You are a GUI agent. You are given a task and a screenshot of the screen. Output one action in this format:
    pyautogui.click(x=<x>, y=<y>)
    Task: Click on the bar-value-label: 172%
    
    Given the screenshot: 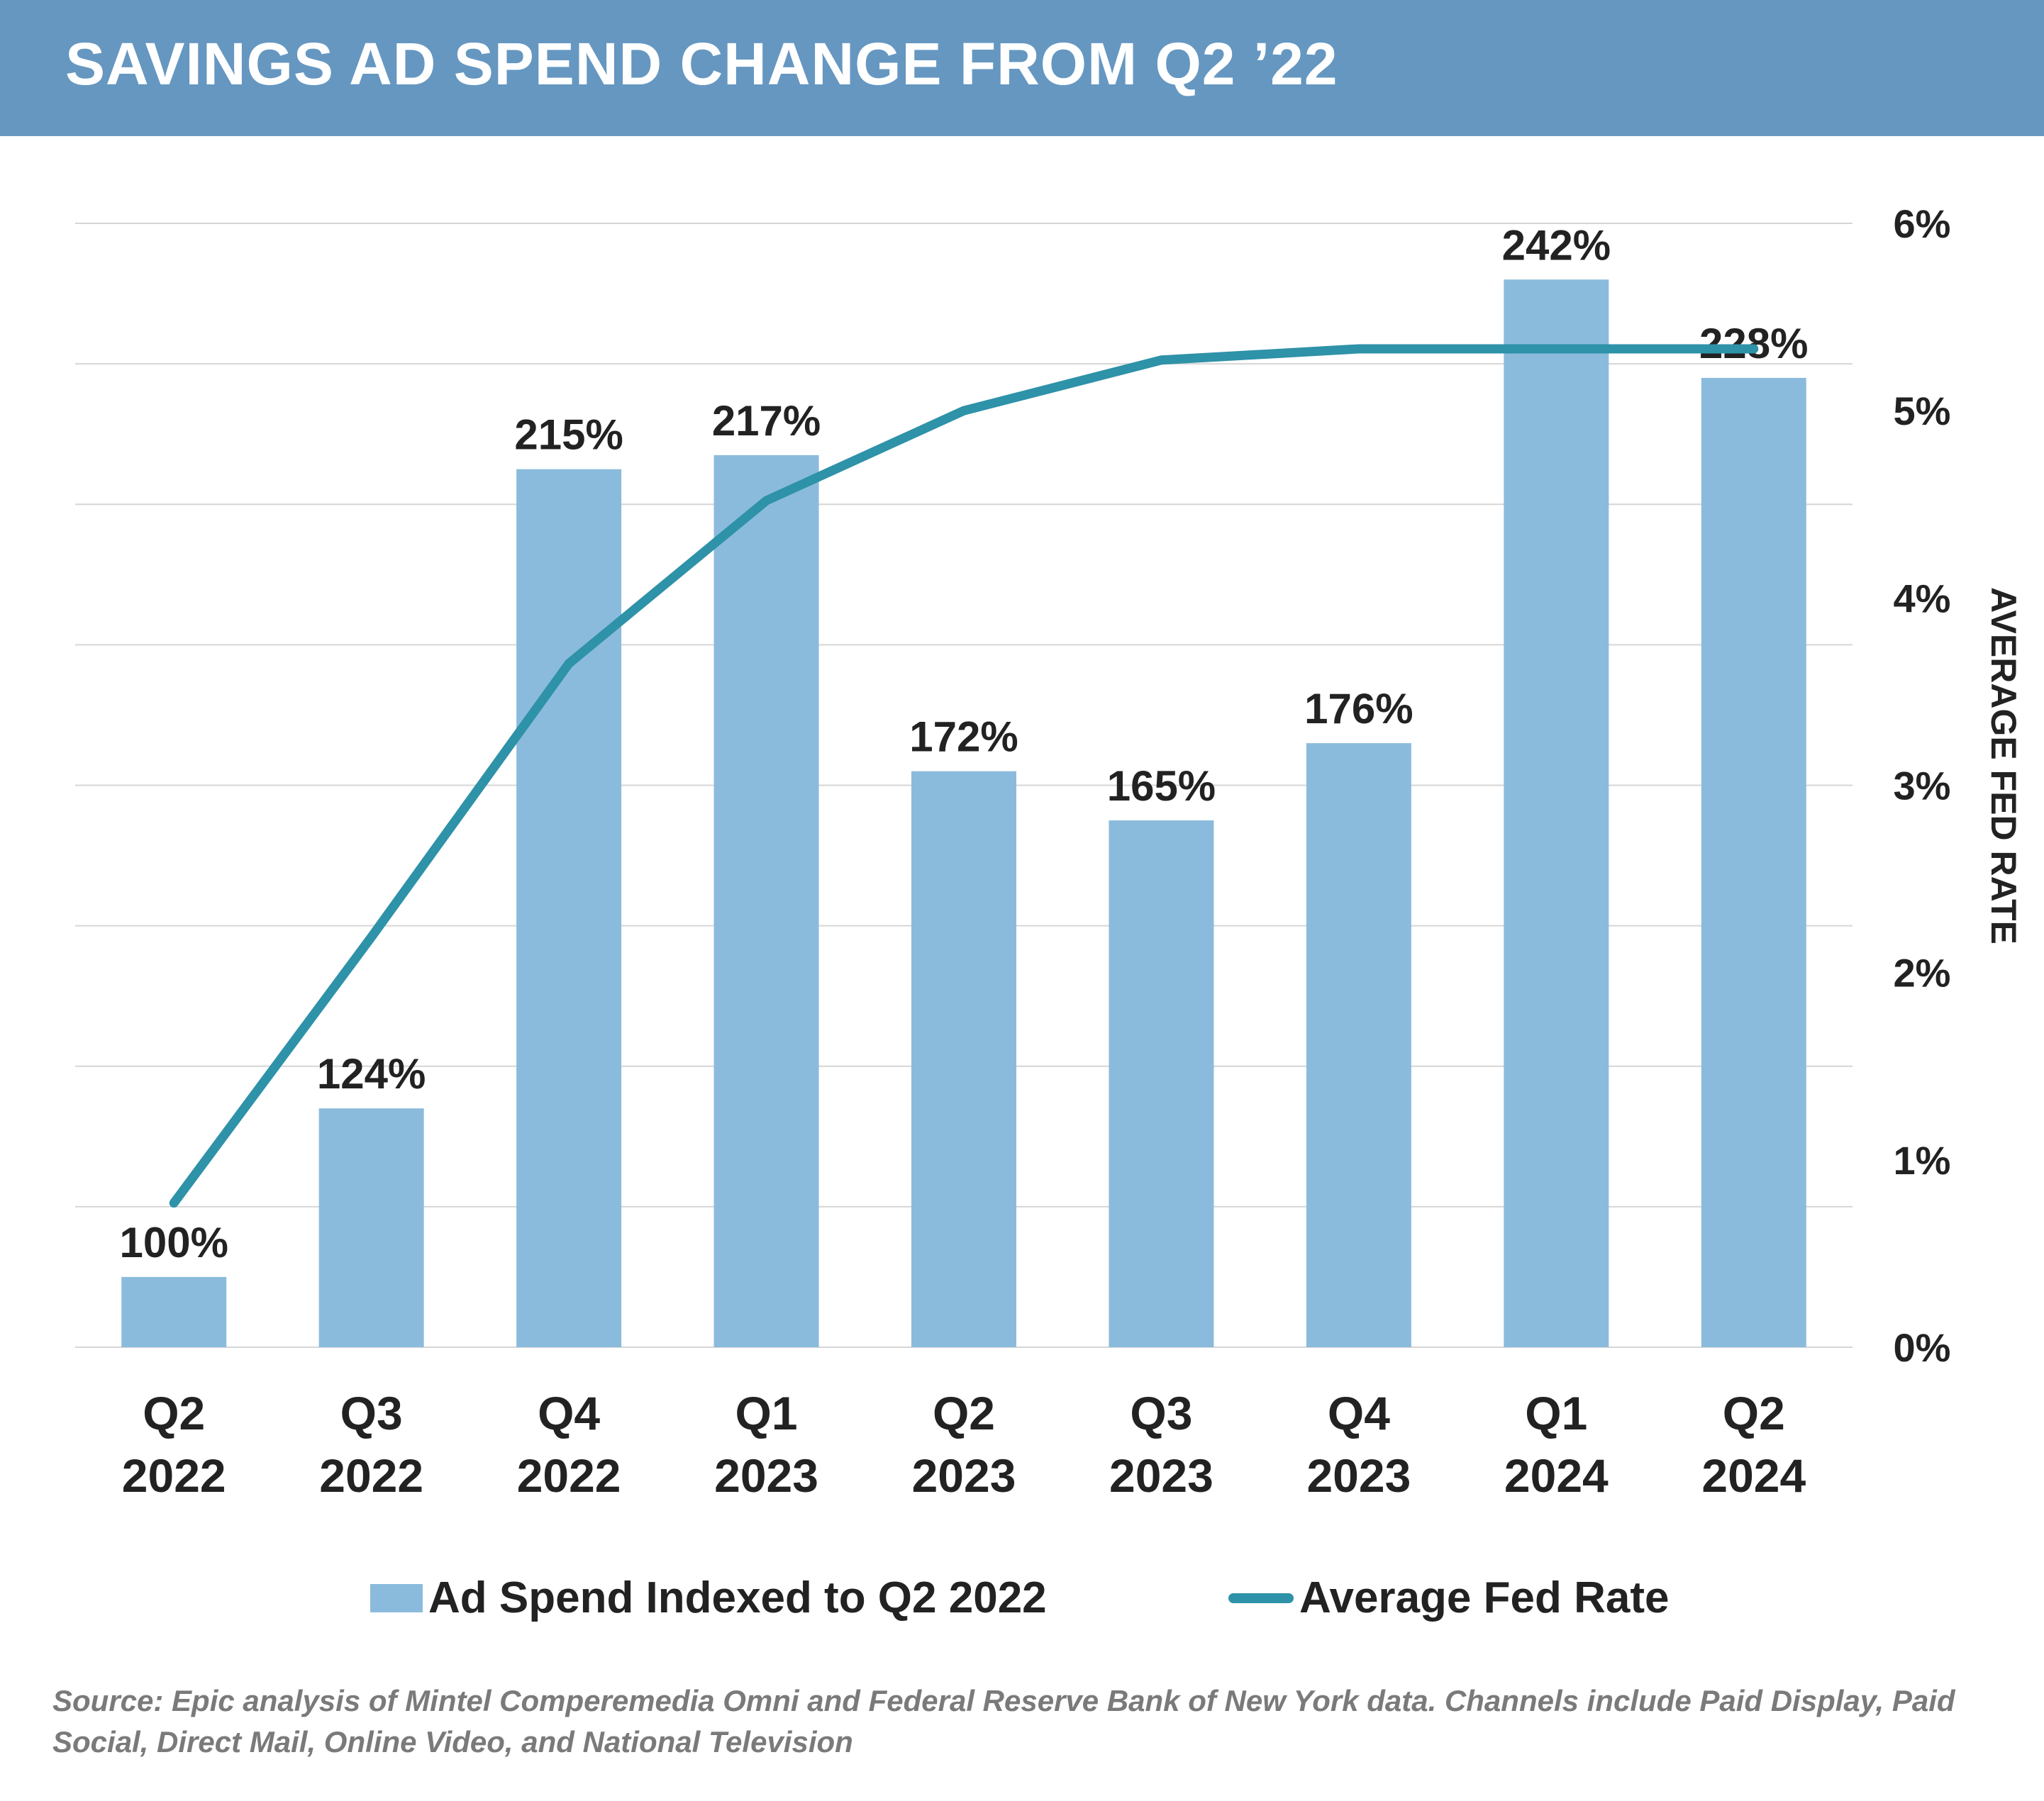 What is the action you would take?
    pyautogui.click(x=963, y=737)
    